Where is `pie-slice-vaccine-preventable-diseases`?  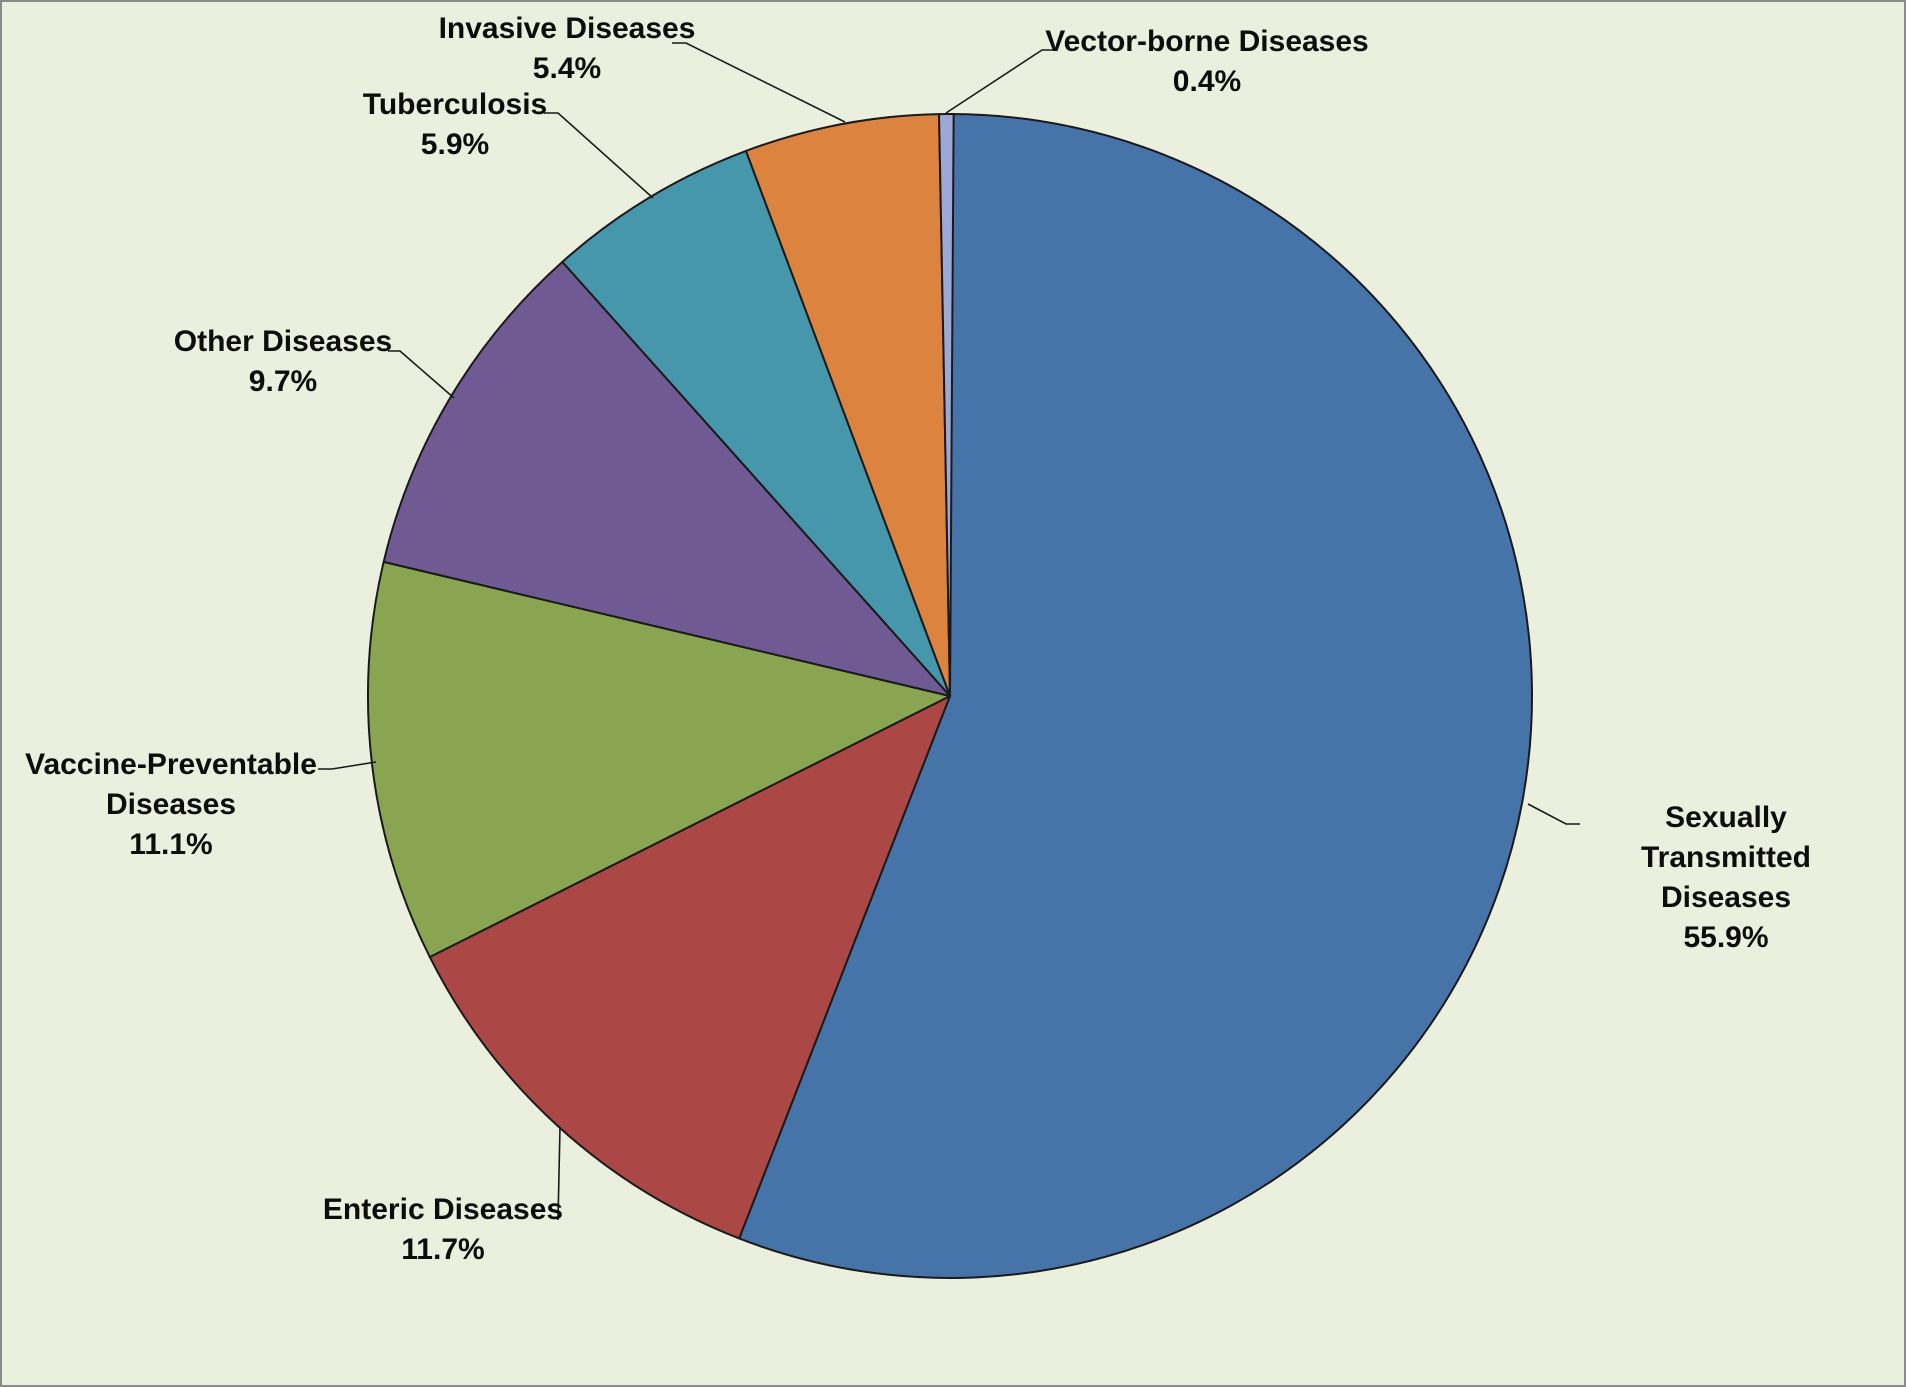 pie-slice-vaccine-preventable-diseases is located at coordinates (659, 759).